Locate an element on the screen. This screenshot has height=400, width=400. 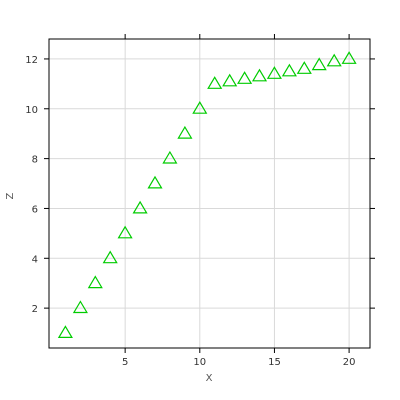
y-tick-label: 10 is located at coordinates (31, 110).